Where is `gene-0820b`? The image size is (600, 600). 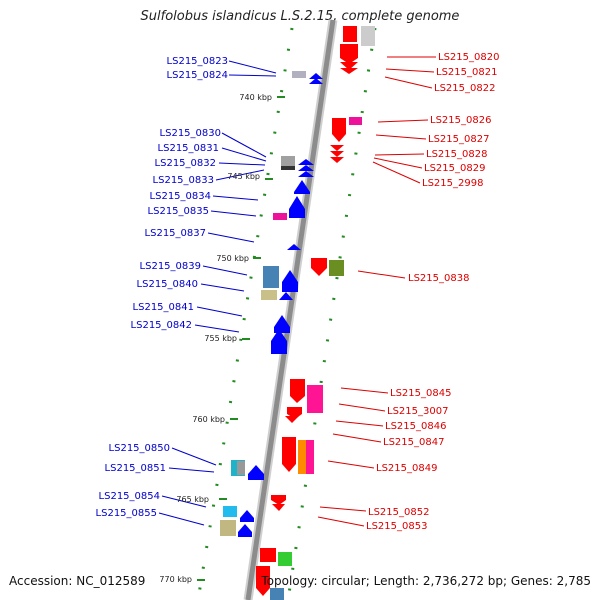 gene-0820b is located at coordinates (368, 36).